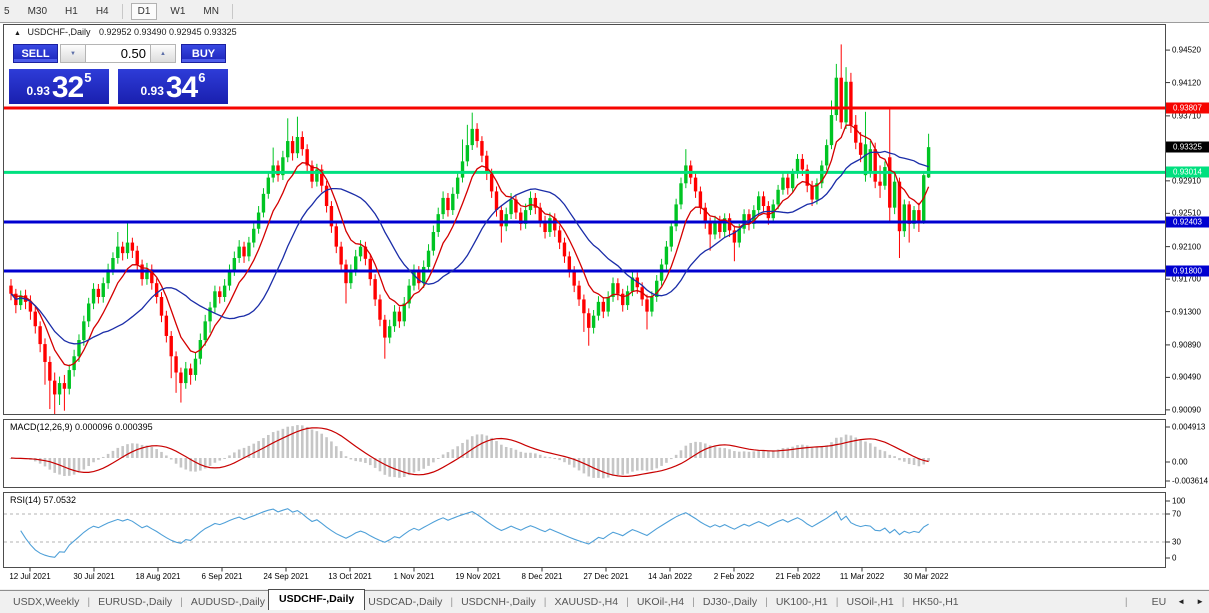  What do you see at coordinates (181, 87) in the screenshot?
I see `ask-price-big: 34` at bounding box center [181, 87].